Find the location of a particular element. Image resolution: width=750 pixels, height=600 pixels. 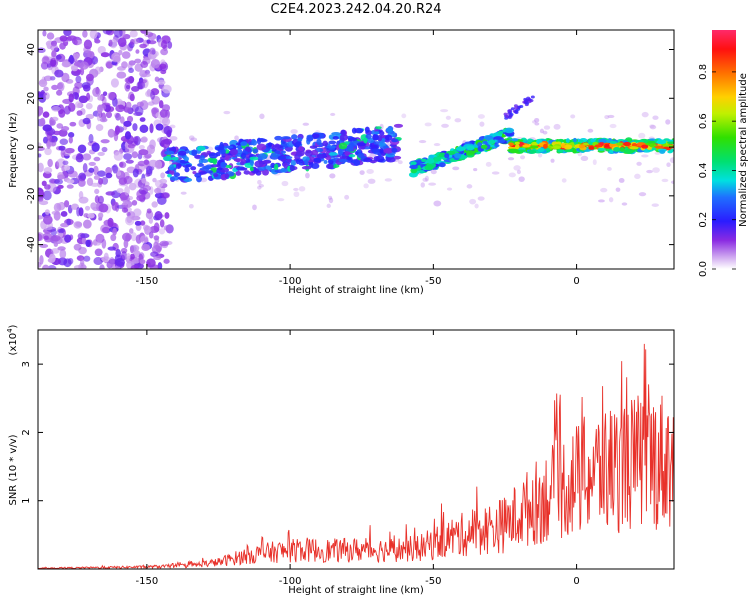

y-tick-label: -20 is located at coordinates (31, 196).